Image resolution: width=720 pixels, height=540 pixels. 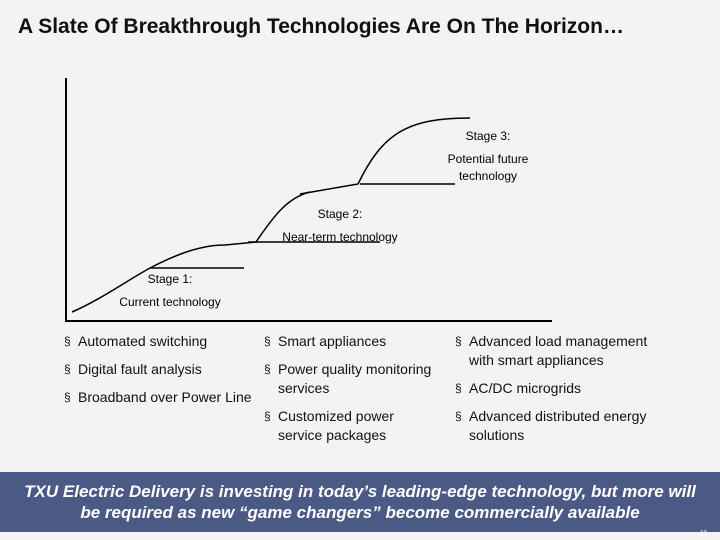 What do you see at coordinates (488, 136) in the screenshot?
I see `stage-3-heading: Stage 3:` at bounding box center [488, 136].